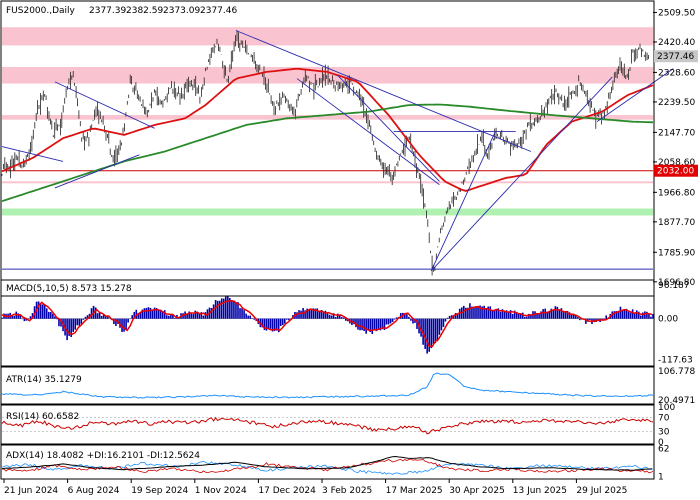  I want to click on atr-tick-label: 106.778, so click(676, 372).